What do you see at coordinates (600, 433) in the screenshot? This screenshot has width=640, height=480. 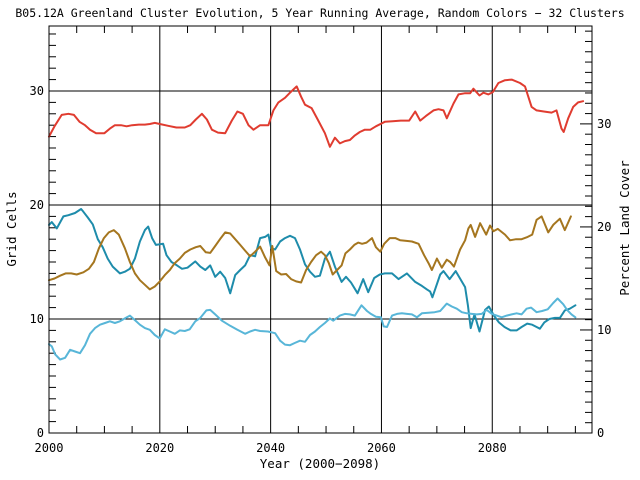 I see `y-right-tick-label: 0` at bounding box center [600, 433].